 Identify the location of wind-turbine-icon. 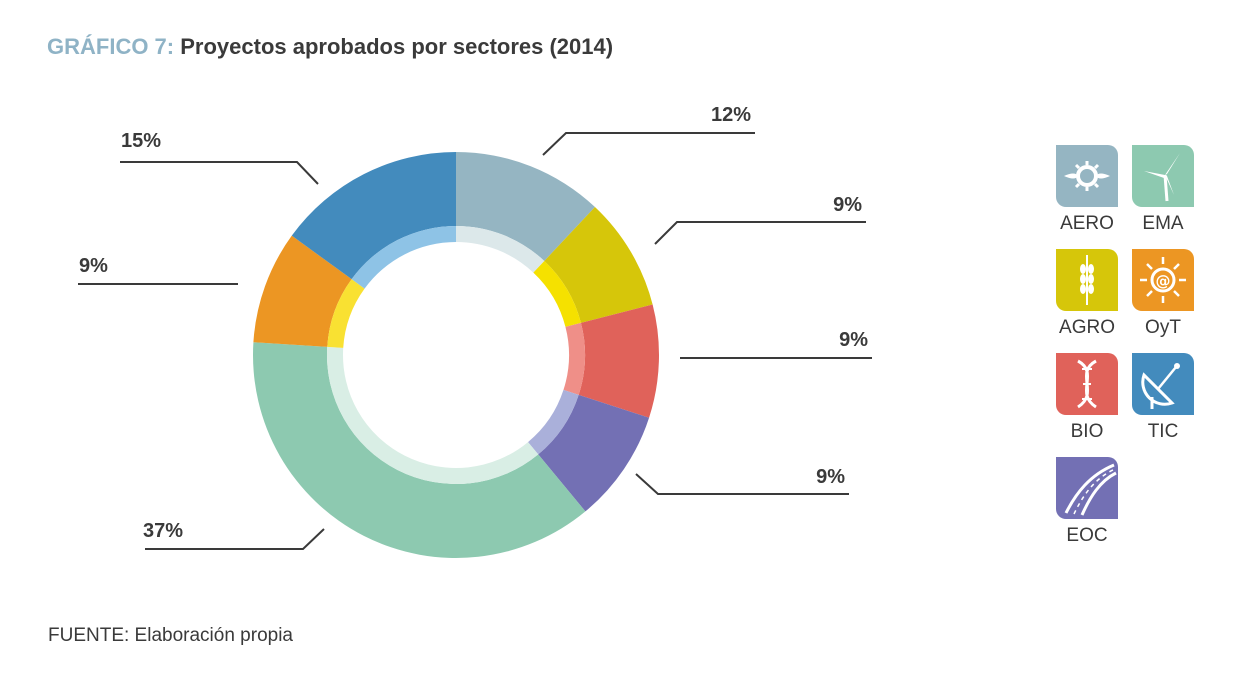
(1162, 177).